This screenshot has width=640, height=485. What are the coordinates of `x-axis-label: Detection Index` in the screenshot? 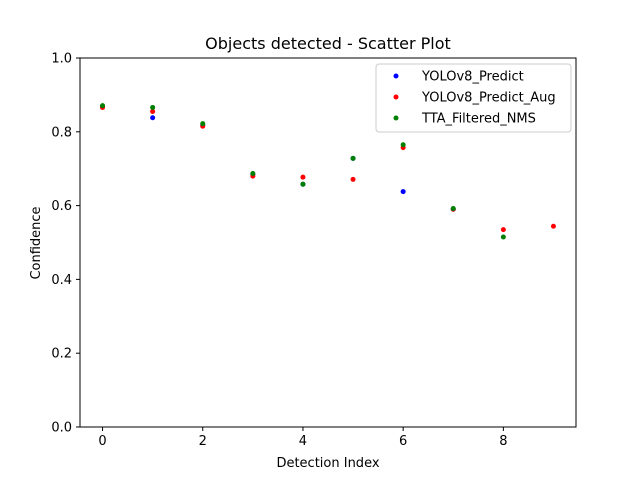 It's located at (327, 463).